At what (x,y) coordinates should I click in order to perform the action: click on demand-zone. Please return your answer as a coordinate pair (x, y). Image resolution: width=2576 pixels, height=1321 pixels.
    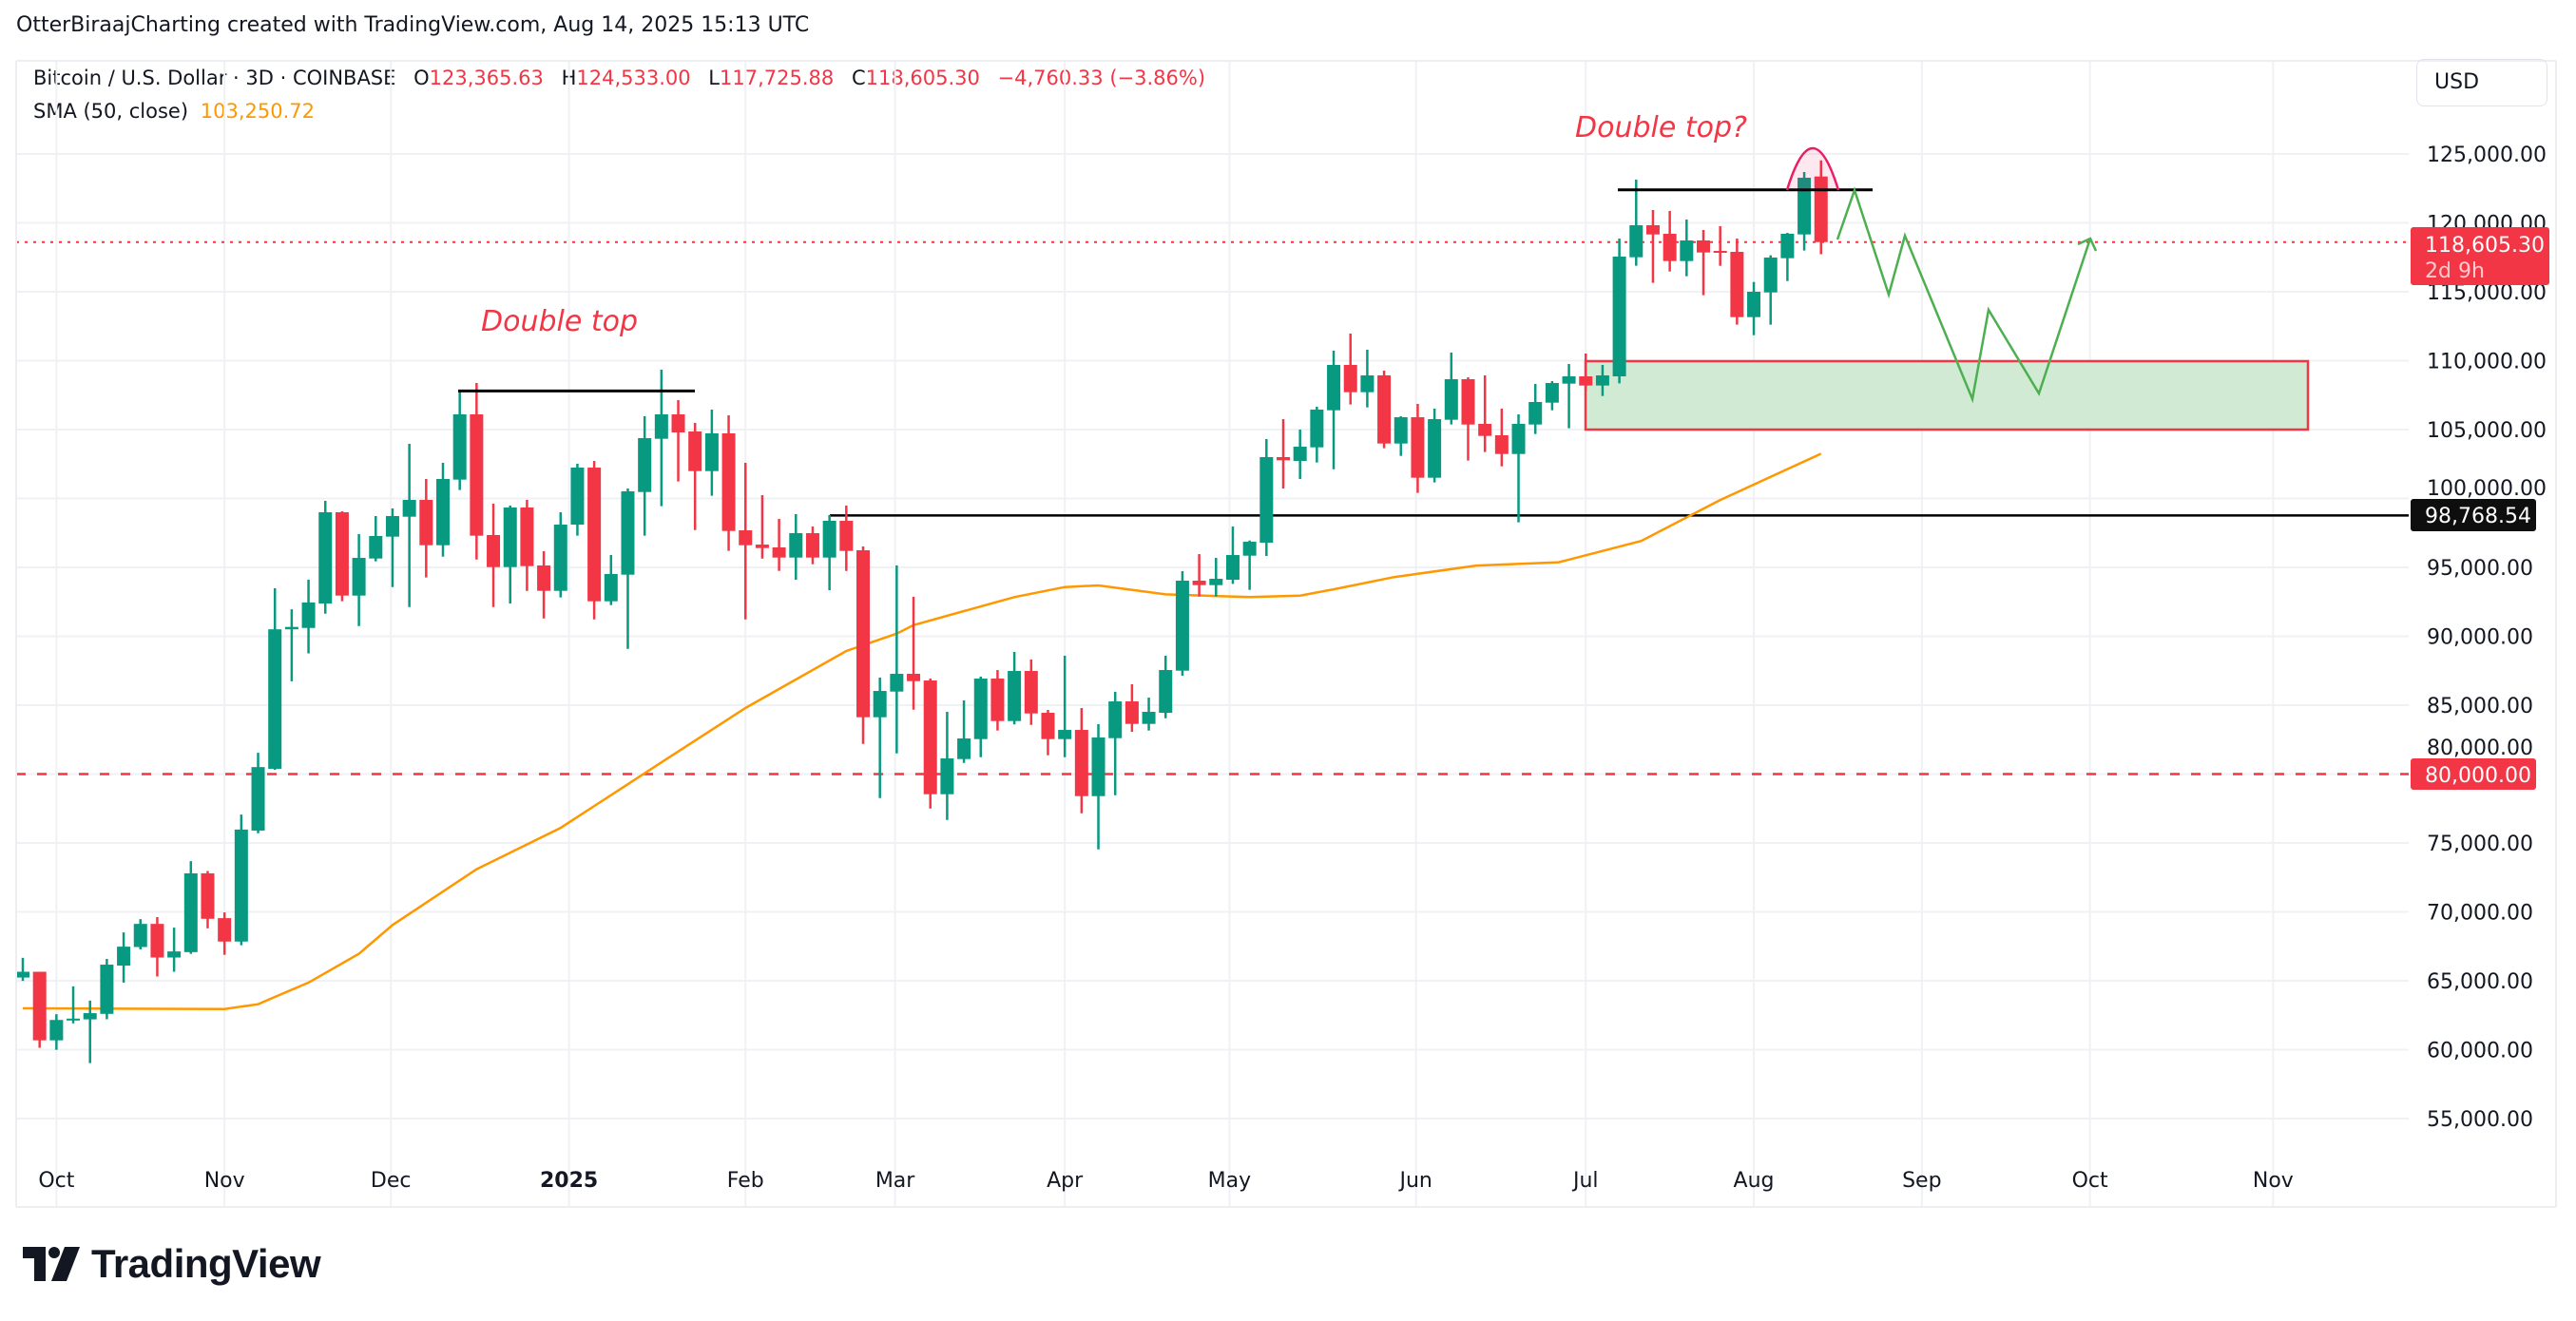
    Looking at the image, I should click on (1947, 395).